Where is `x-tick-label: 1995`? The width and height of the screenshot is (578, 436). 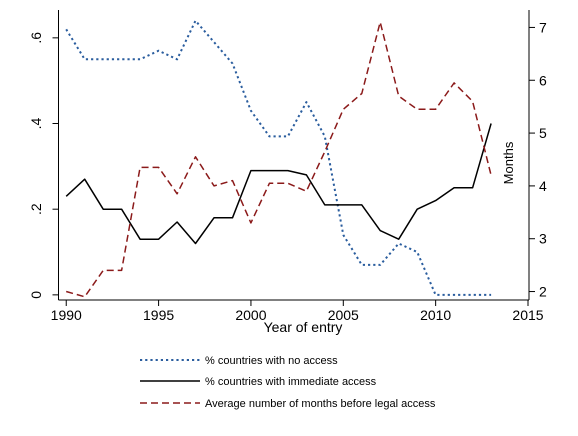
x-tick-label: 1995 is located at coordinates (158, 315).